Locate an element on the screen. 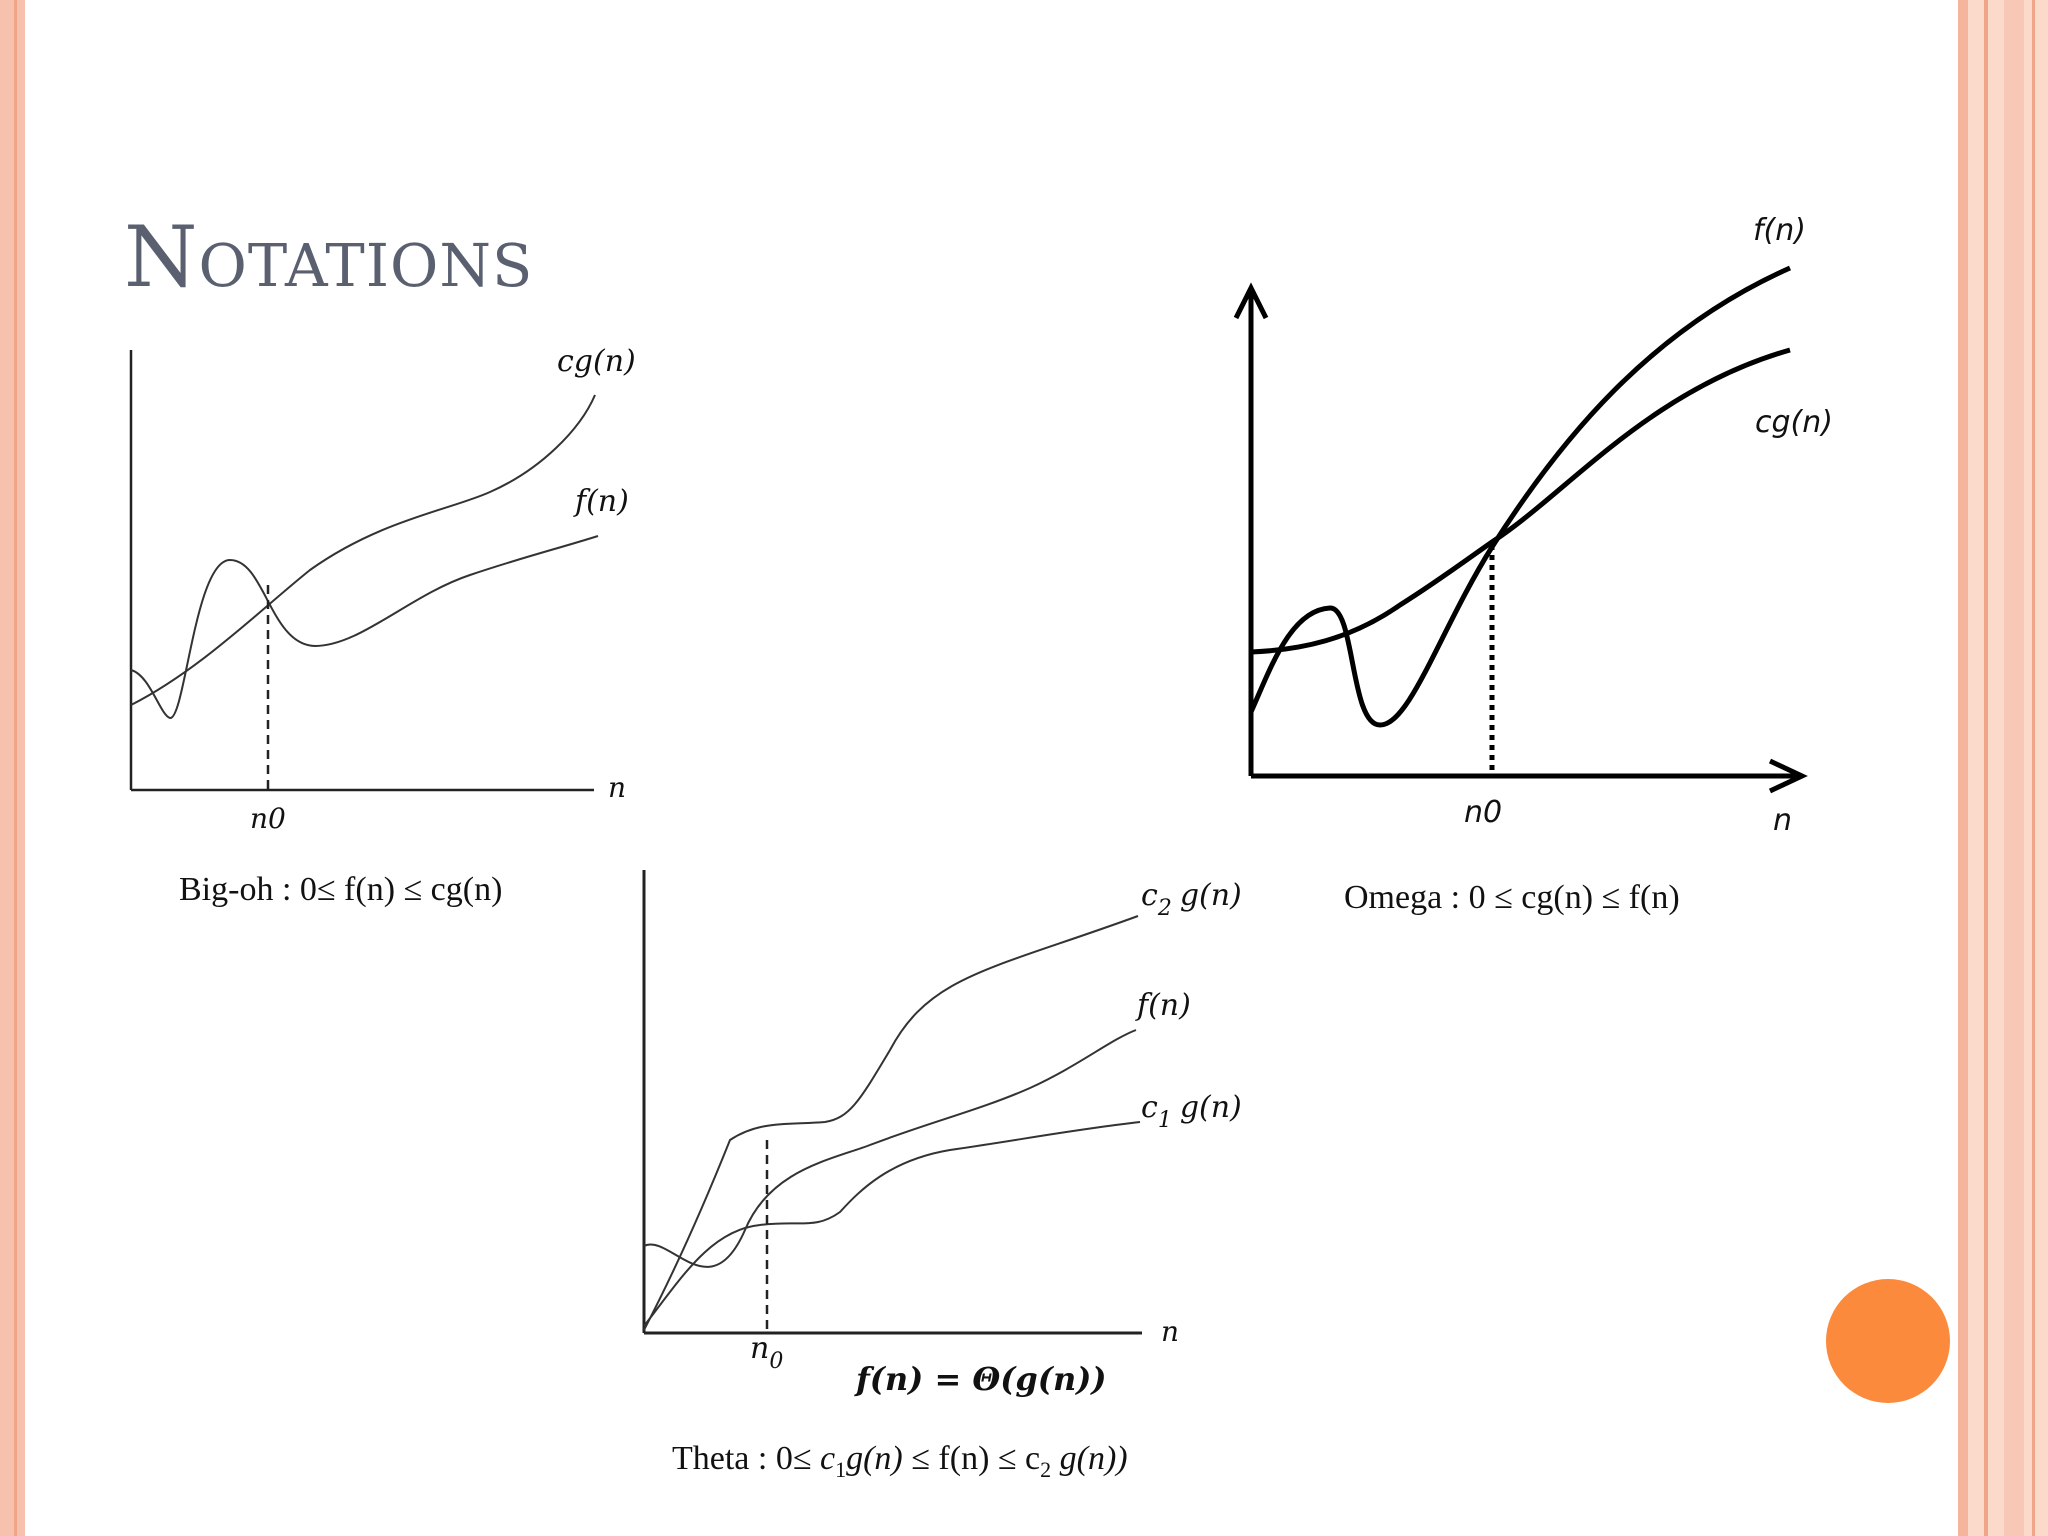  theta-c1g-curve is located at coordinates (892, 1224).